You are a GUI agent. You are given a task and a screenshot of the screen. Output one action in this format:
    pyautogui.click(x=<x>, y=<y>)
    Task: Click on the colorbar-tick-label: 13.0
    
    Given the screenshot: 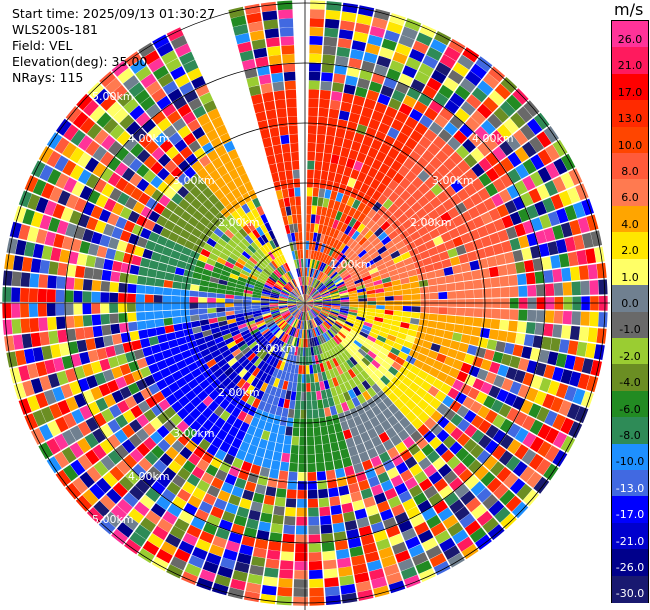 What is the action you would take?
    pyautogui.click(x=630, y=119)
    